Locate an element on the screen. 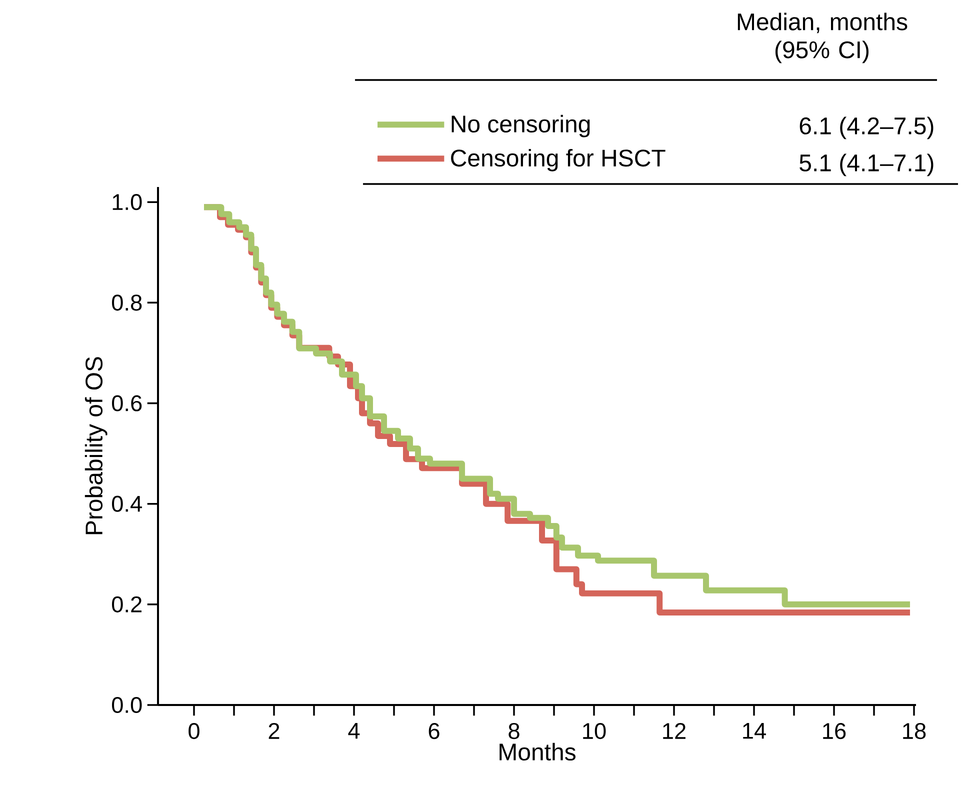  y-tick-label: 0.0 is located at coordinates (127, 705).